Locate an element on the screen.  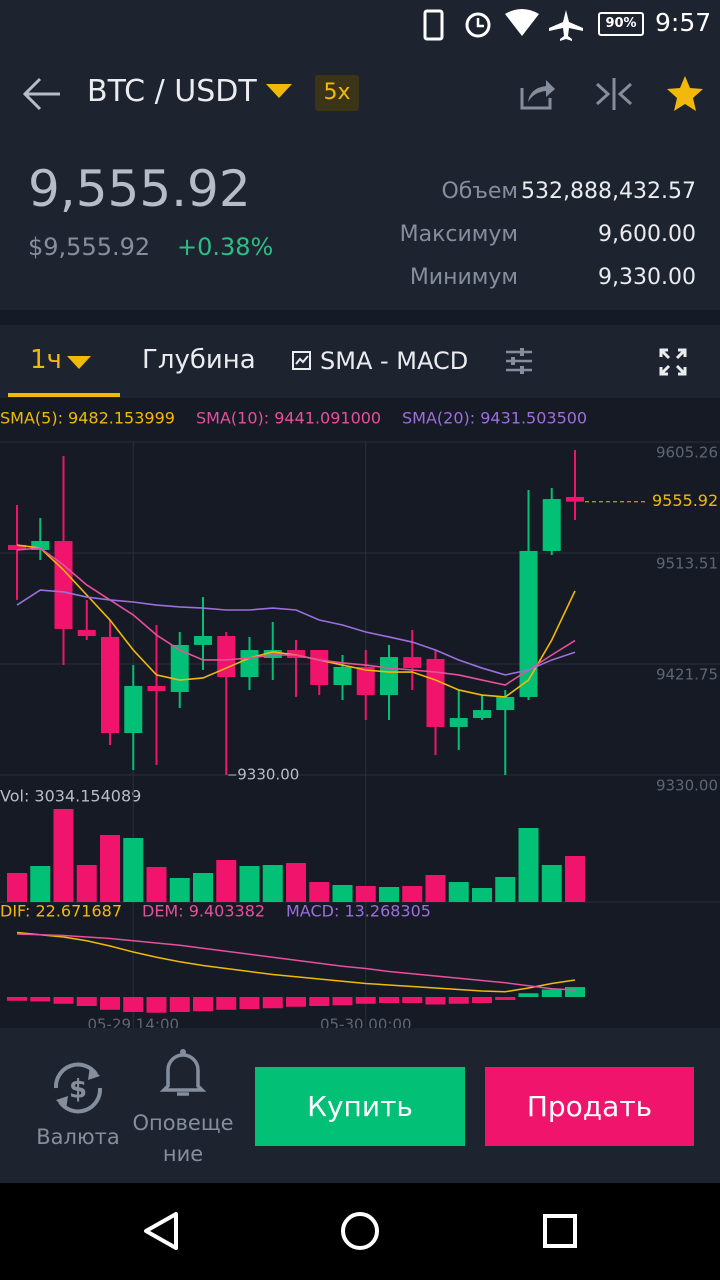
currency-icon: $ is located at coordinates (78, 1088).